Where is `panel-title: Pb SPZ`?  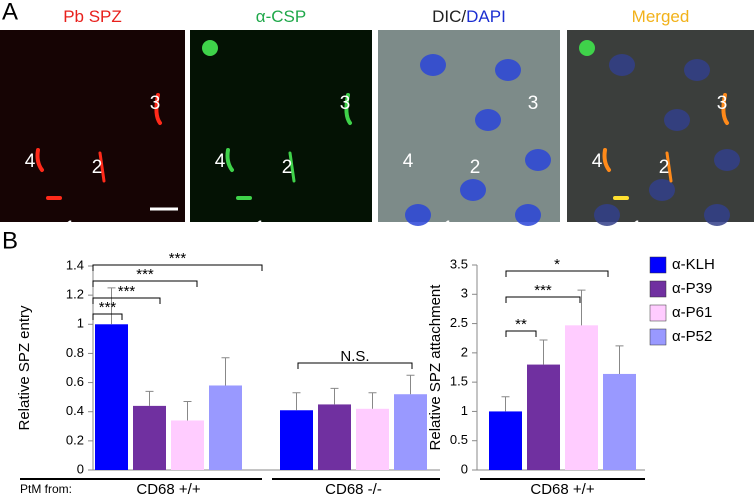 panel-title: Pb SPZ is located at coordinates (92, 16).